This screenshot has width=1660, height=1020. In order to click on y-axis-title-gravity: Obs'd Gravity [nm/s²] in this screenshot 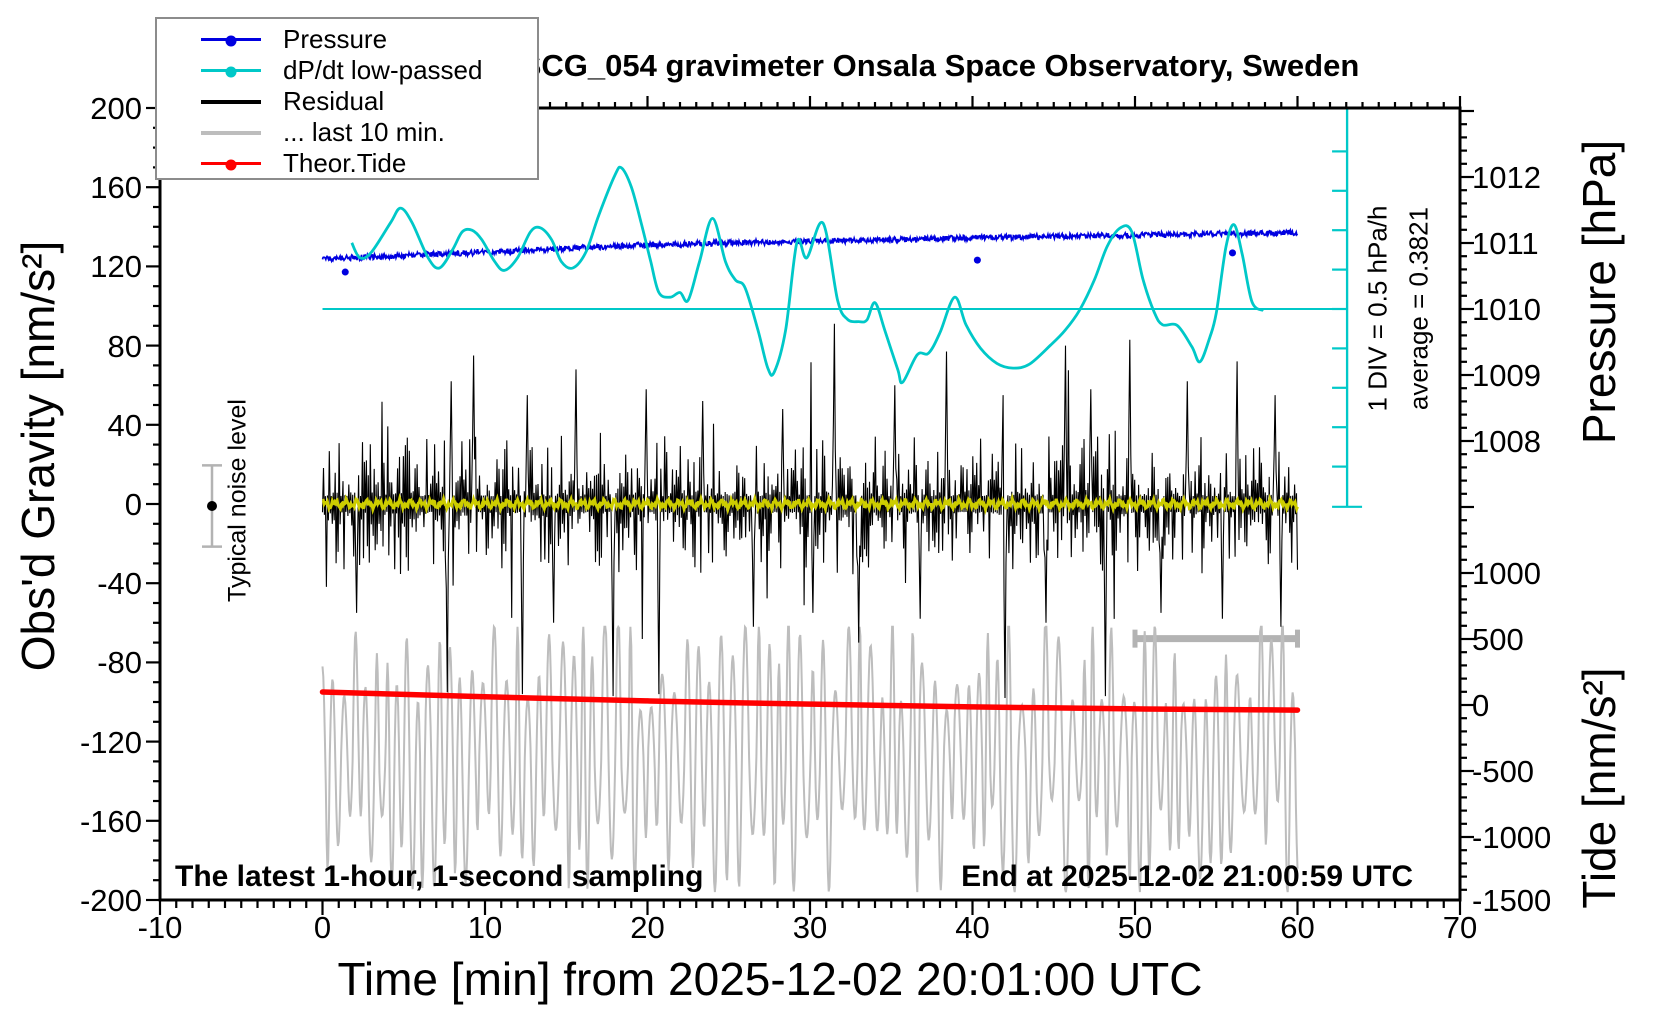, I will do `click(38, 456)`.